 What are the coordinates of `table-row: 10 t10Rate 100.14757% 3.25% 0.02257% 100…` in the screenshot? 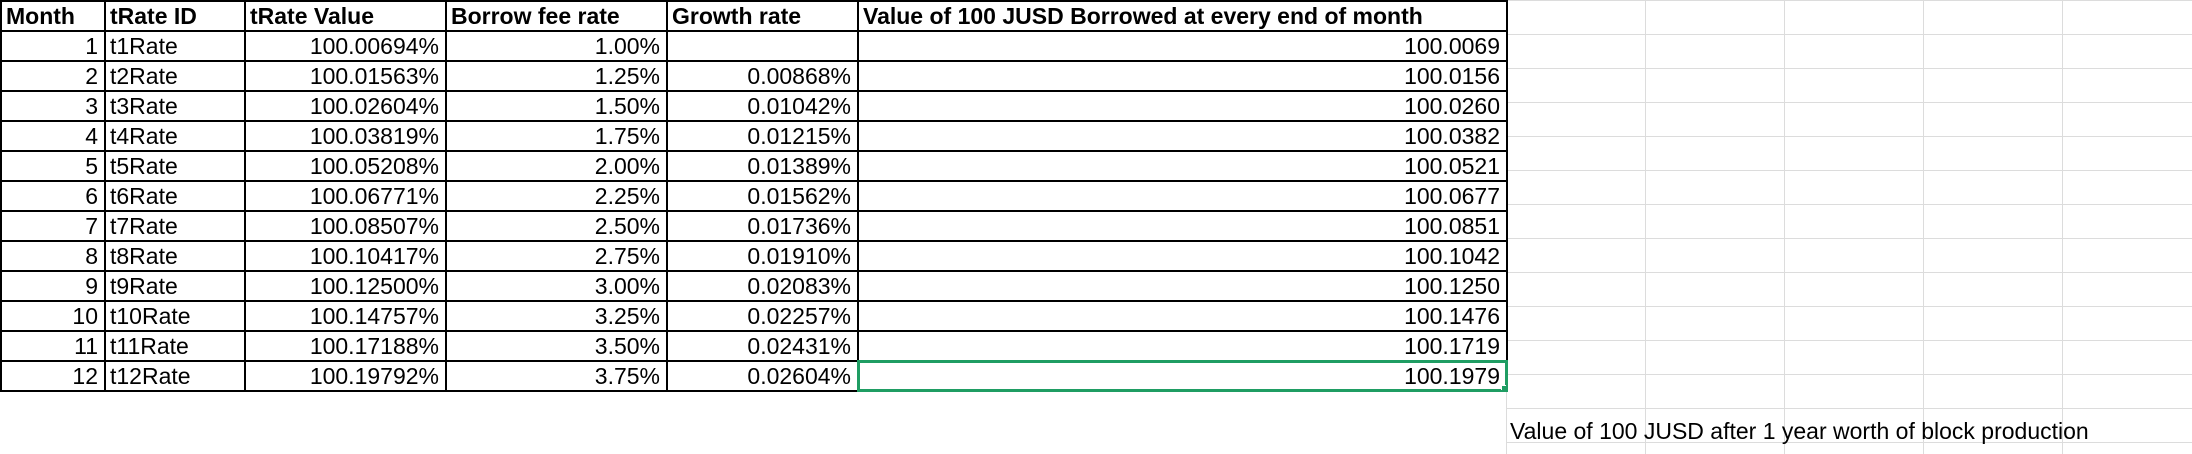 It's located at (754, 316).